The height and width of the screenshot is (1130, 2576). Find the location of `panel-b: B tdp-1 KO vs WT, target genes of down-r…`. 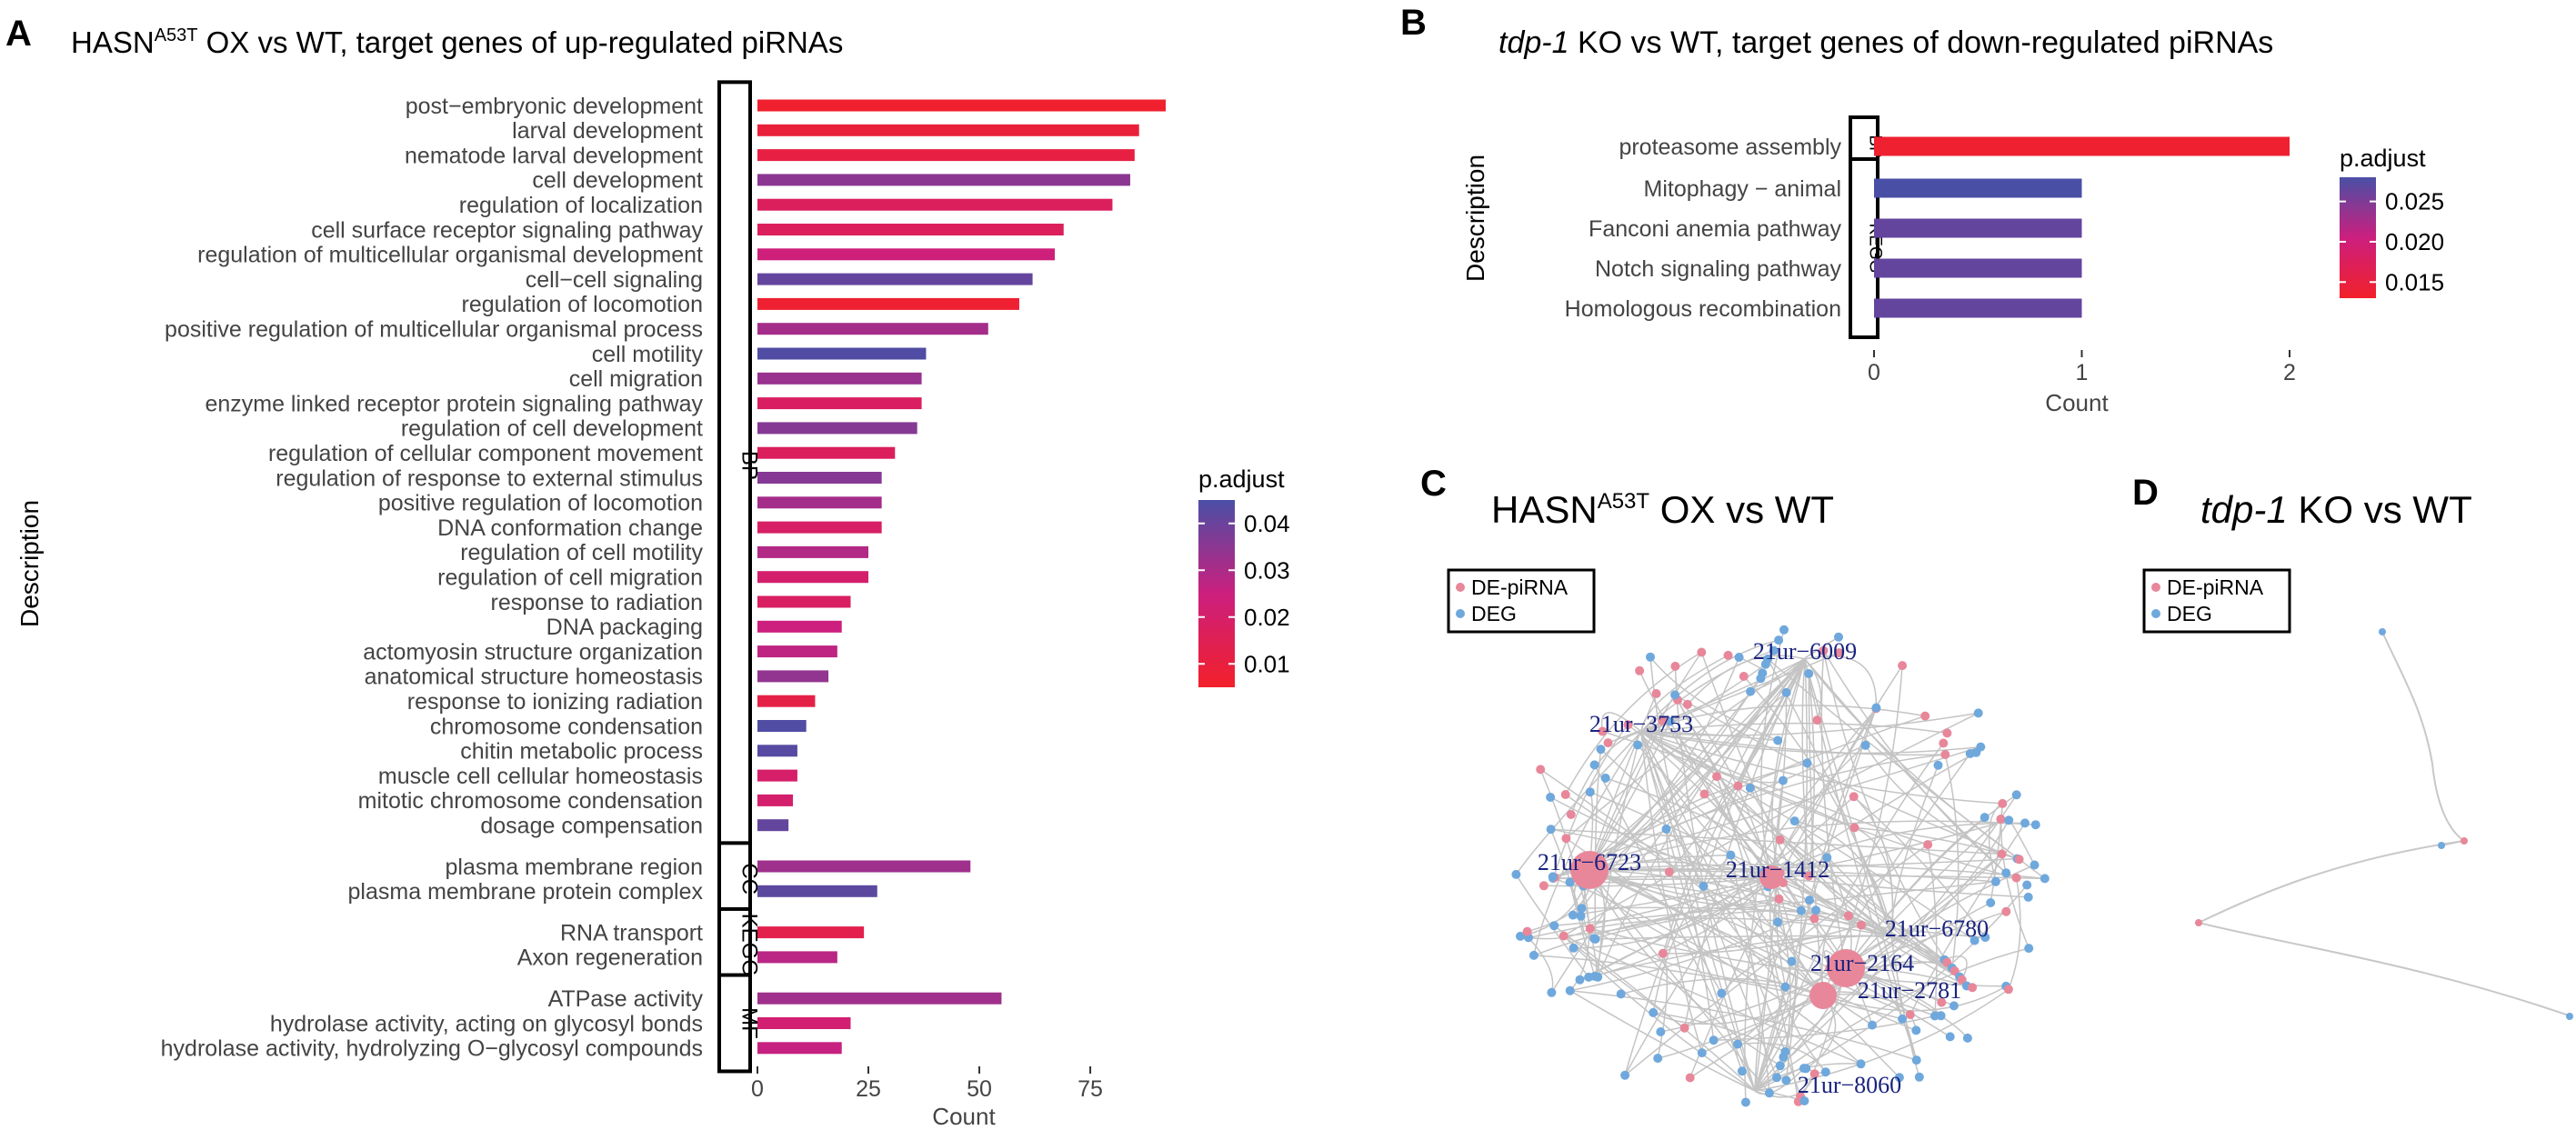

panel-b: B tdp-1 KO vs WT, target genes of down-r… is located at coordinates (1922, 209).